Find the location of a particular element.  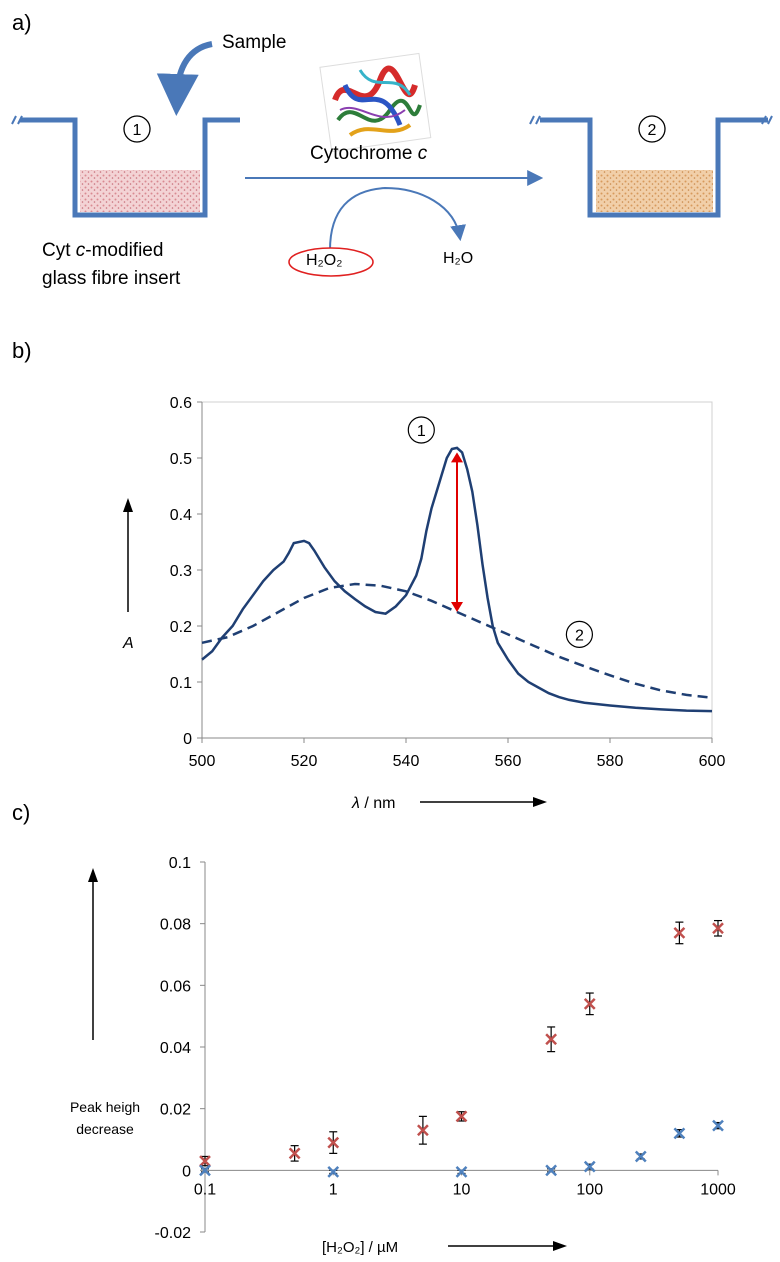

x-tick-label: 560 is located at coordinates (508, 761).